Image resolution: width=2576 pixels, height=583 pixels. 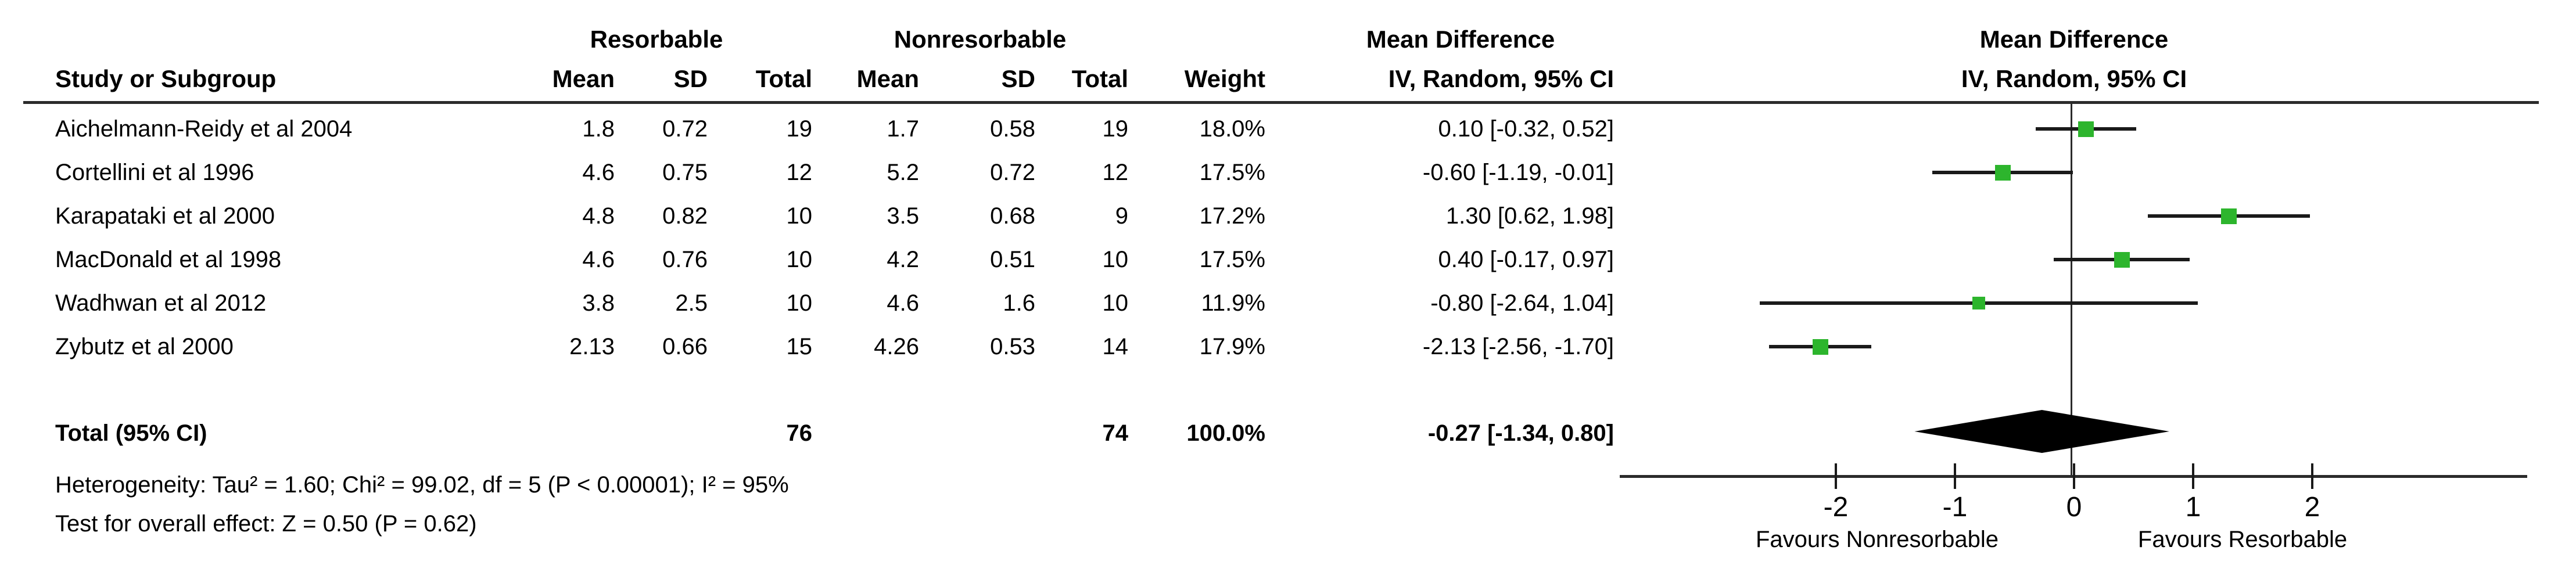 What do you see at coordinates (161, 303) in the screenshot?
I see `study-row-name: Wadhwan et al 2012` at bounding box center [161, 303].